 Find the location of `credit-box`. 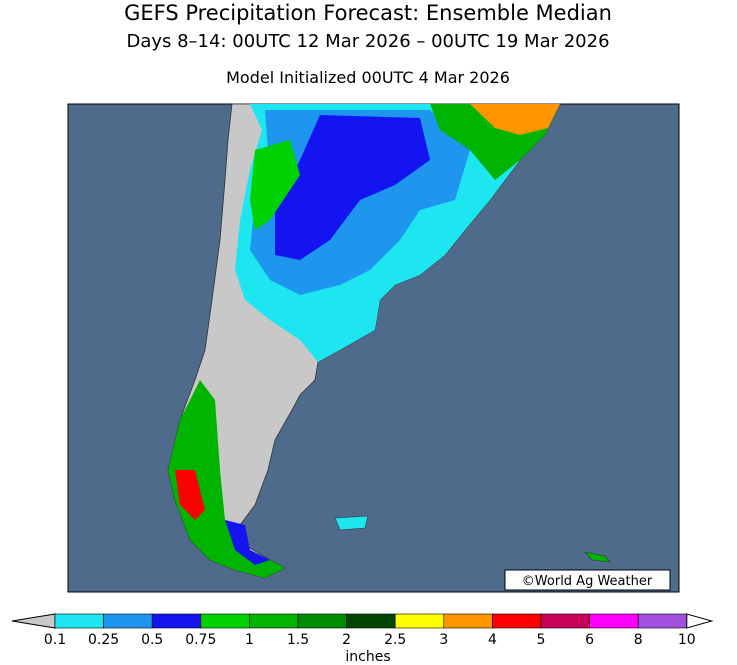

credit-box is located at coordinates (587, 580).